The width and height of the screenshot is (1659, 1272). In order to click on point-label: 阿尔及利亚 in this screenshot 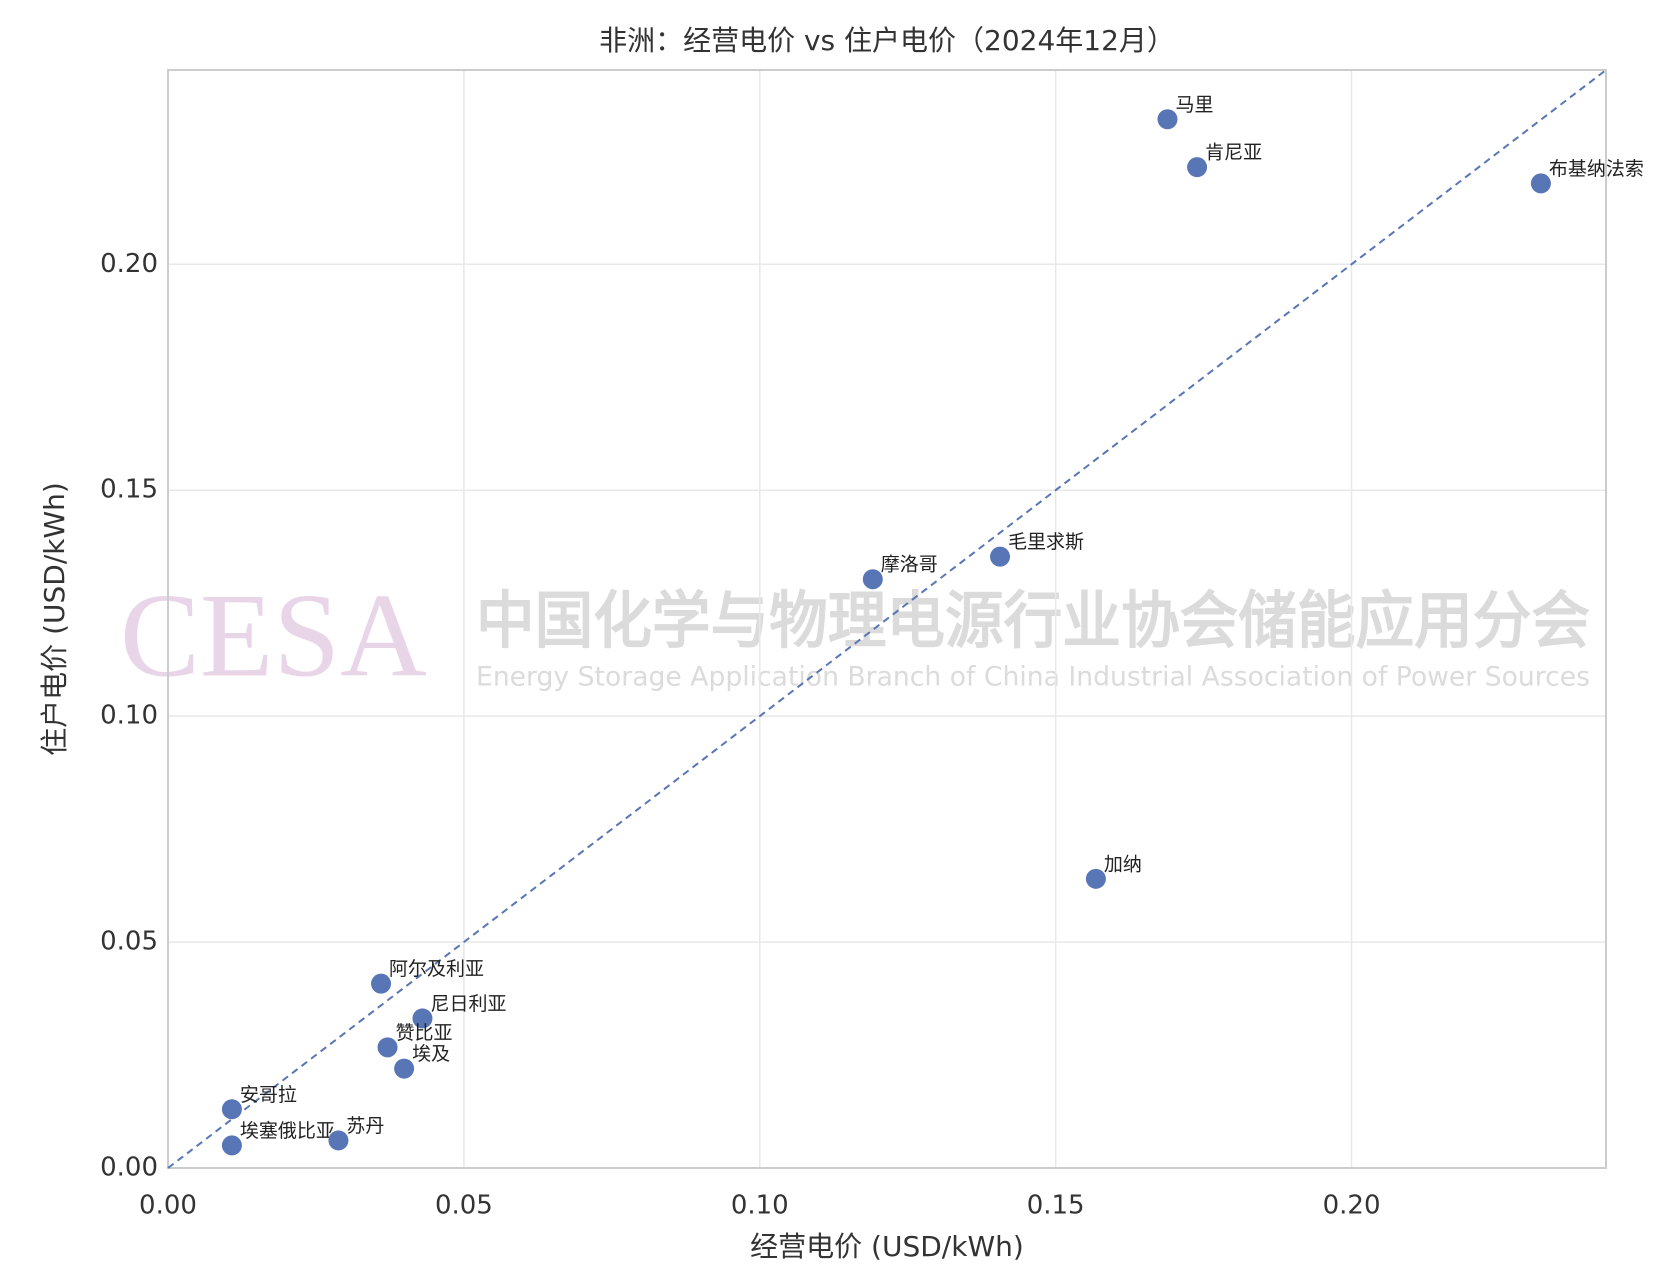, I will do `click(436, 969)`.